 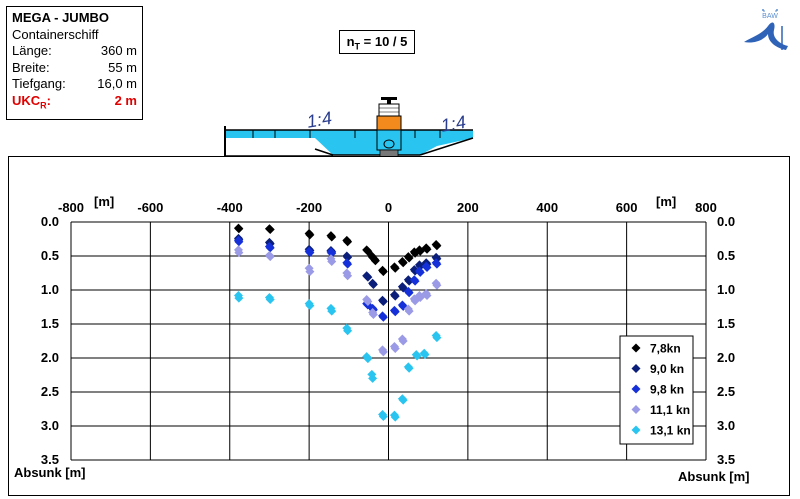 I want to click on water-area, so click(x=349, y=142).